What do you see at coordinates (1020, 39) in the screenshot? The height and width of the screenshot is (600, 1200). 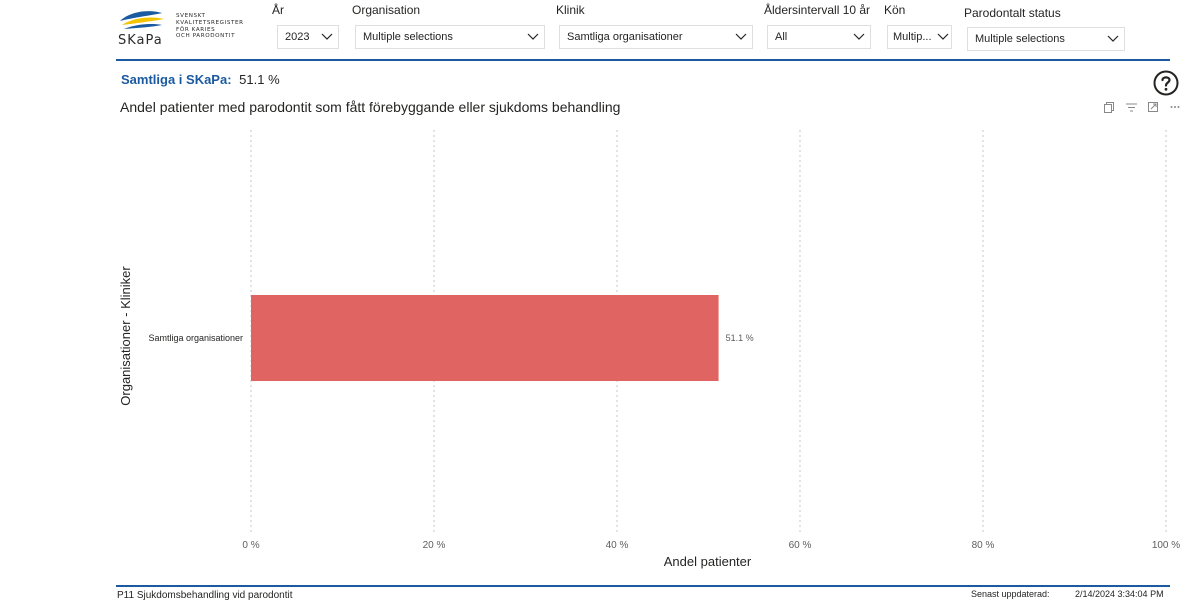 I see `filter-periodontal-status-value: Multiple selections` at bounding box center [1020, 39].